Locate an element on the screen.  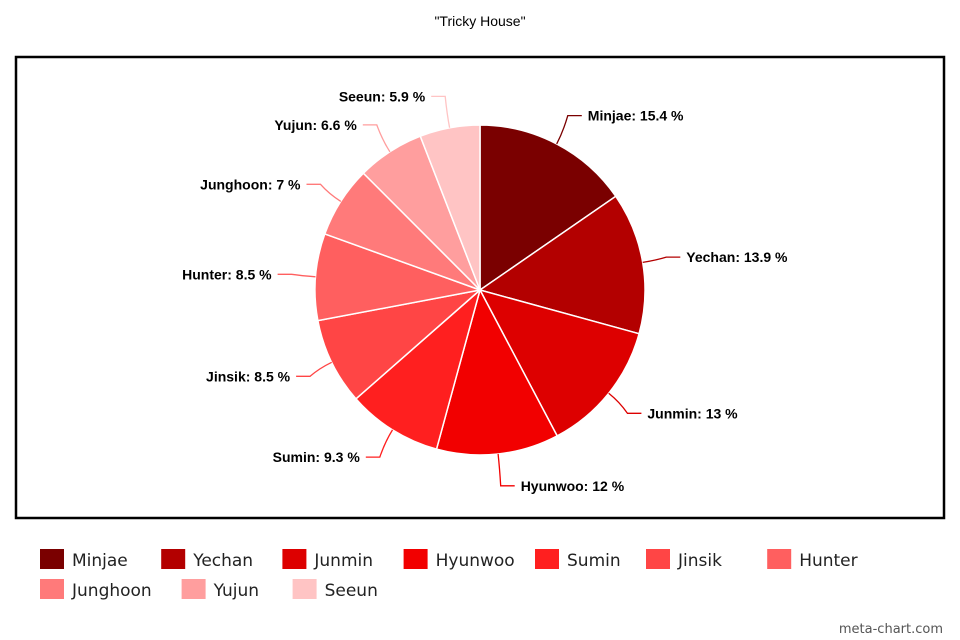
legend-swatch-sumin is located at coordinates (547, 559).